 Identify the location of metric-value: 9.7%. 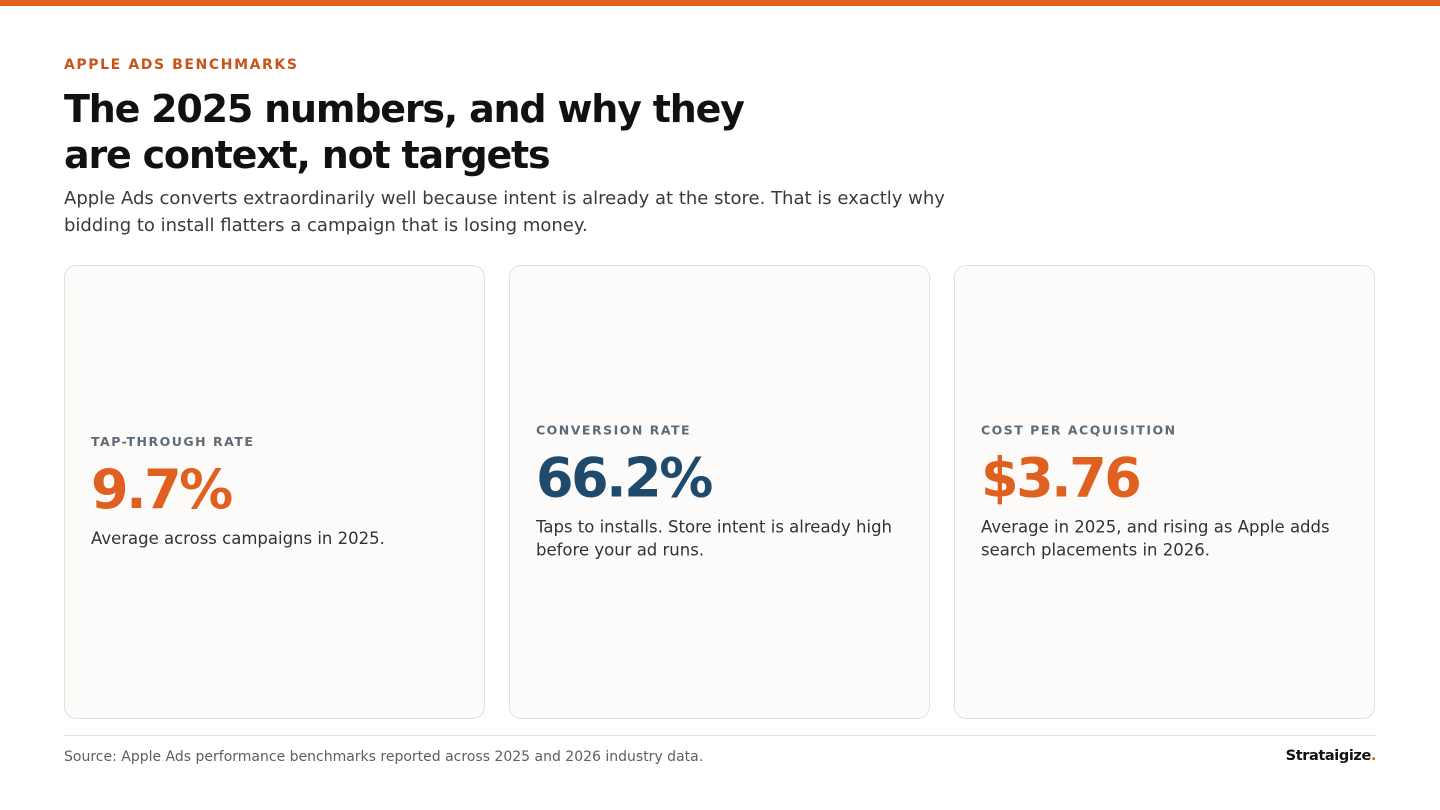
(162, 489).